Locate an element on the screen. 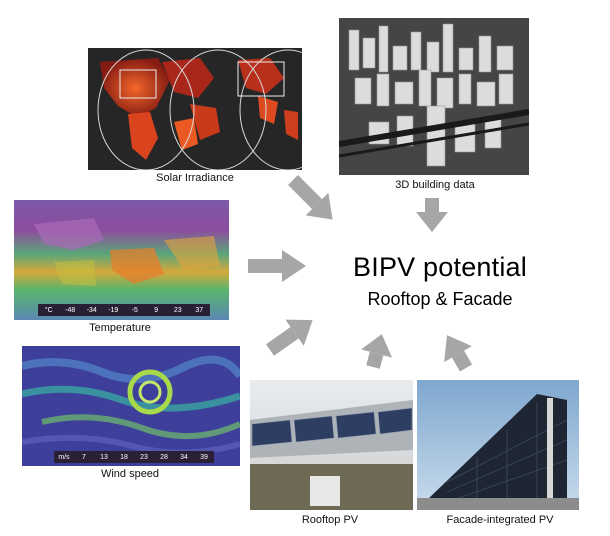 The width and height of the screenshot is (610, 536). temperature-legend-tick: -19 is located at coordinates (113, 310).